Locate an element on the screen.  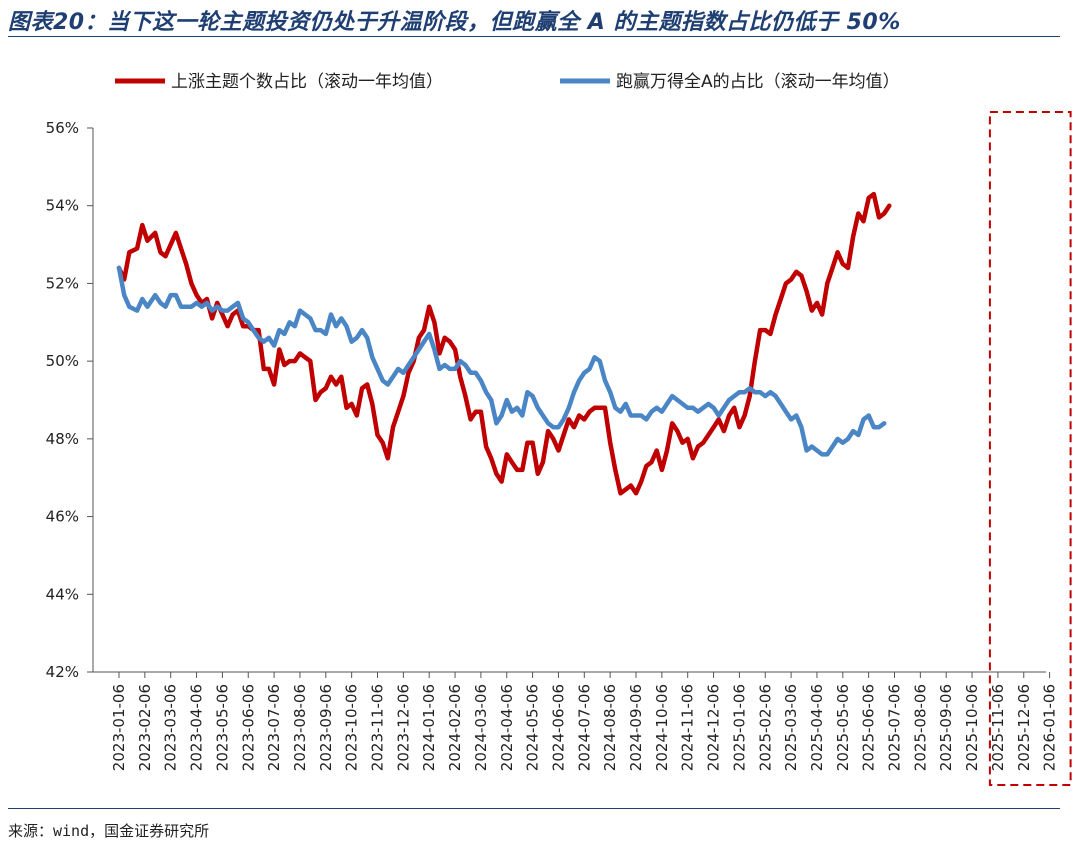
x-tick-label: 2023-10-06 is located at coordinates (352, 727).